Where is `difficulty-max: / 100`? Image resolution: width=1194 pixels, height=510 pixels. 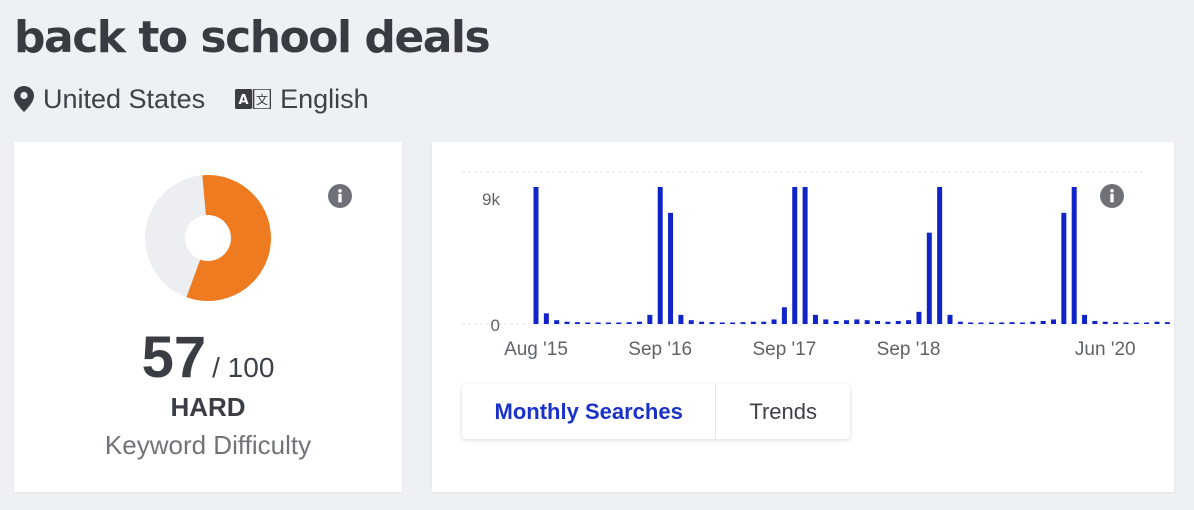
difficulty-max: / 100 is located at coordinates (243, 367).